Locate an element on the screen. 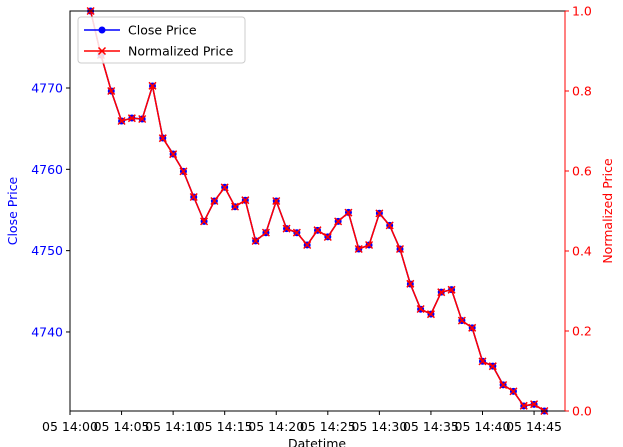  x-tick-label: 05 14:45 is located at coordinates (534, 426).